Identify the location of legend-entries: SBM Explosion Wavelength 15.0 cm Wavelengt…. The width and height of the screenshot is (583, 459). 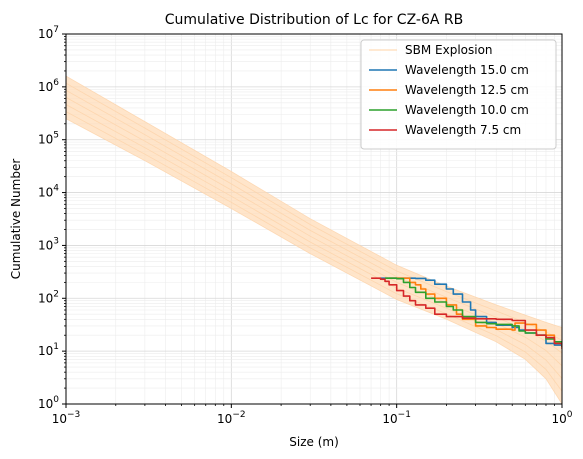
(449, 90).